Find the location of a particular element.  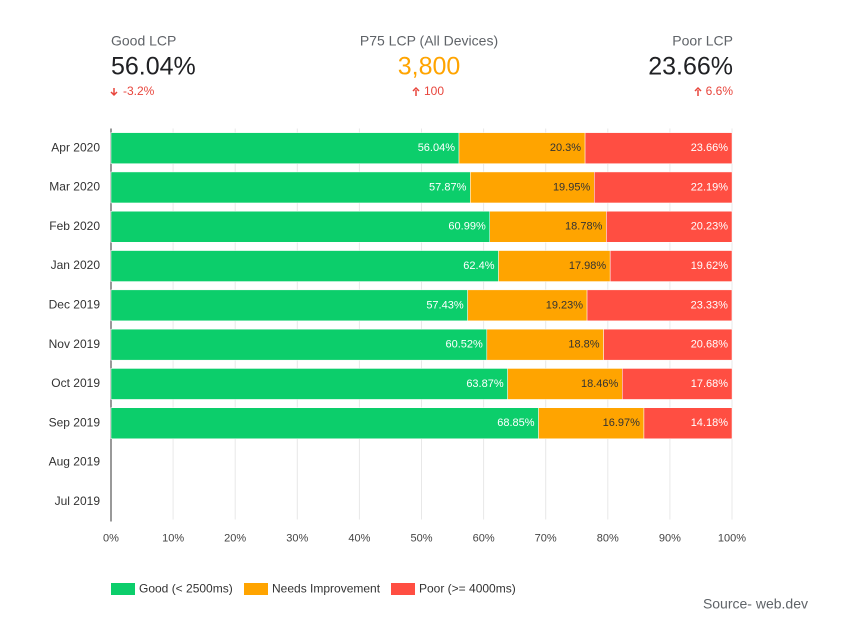

value-label: 19.62% is located at coordinates (710, 266).